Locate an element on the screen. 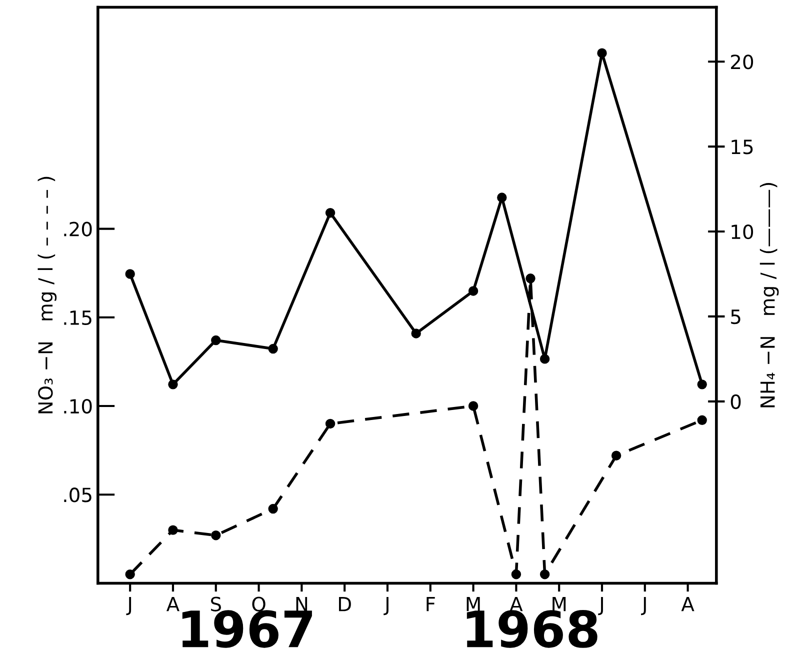  x-tick-label: D is located at coordinates (345, 604).